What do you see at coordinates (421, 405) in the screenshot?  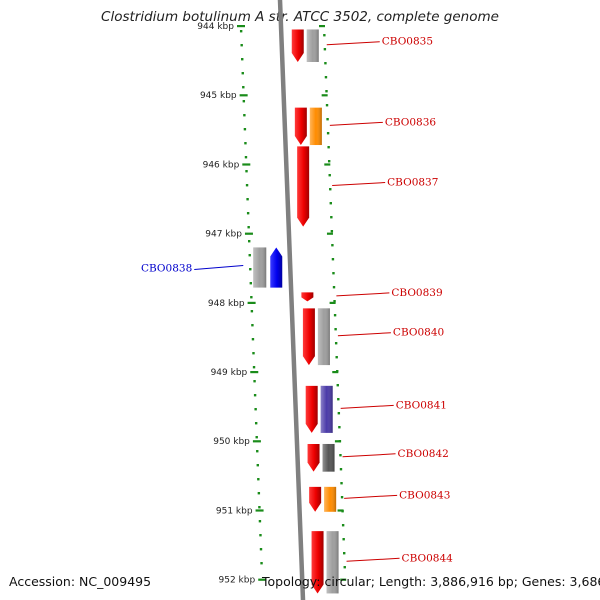 I see `gene-label: CBO0841` at bounding box center [421, 405].